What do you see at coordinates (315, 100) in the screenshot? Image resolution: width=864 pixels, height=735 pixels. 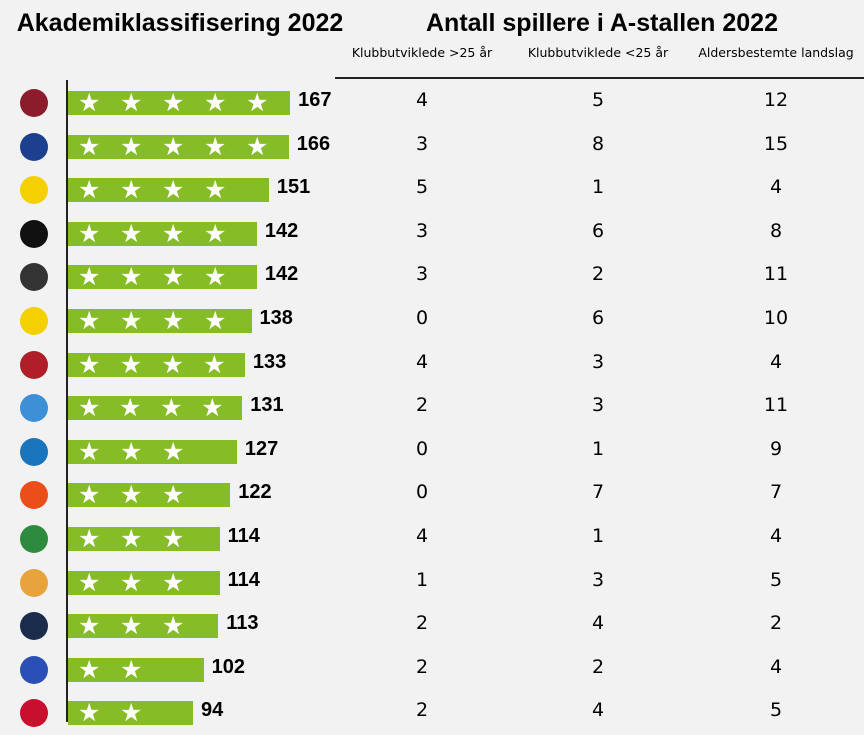 I see `data-label: 167` at bounding box center [315, 100].